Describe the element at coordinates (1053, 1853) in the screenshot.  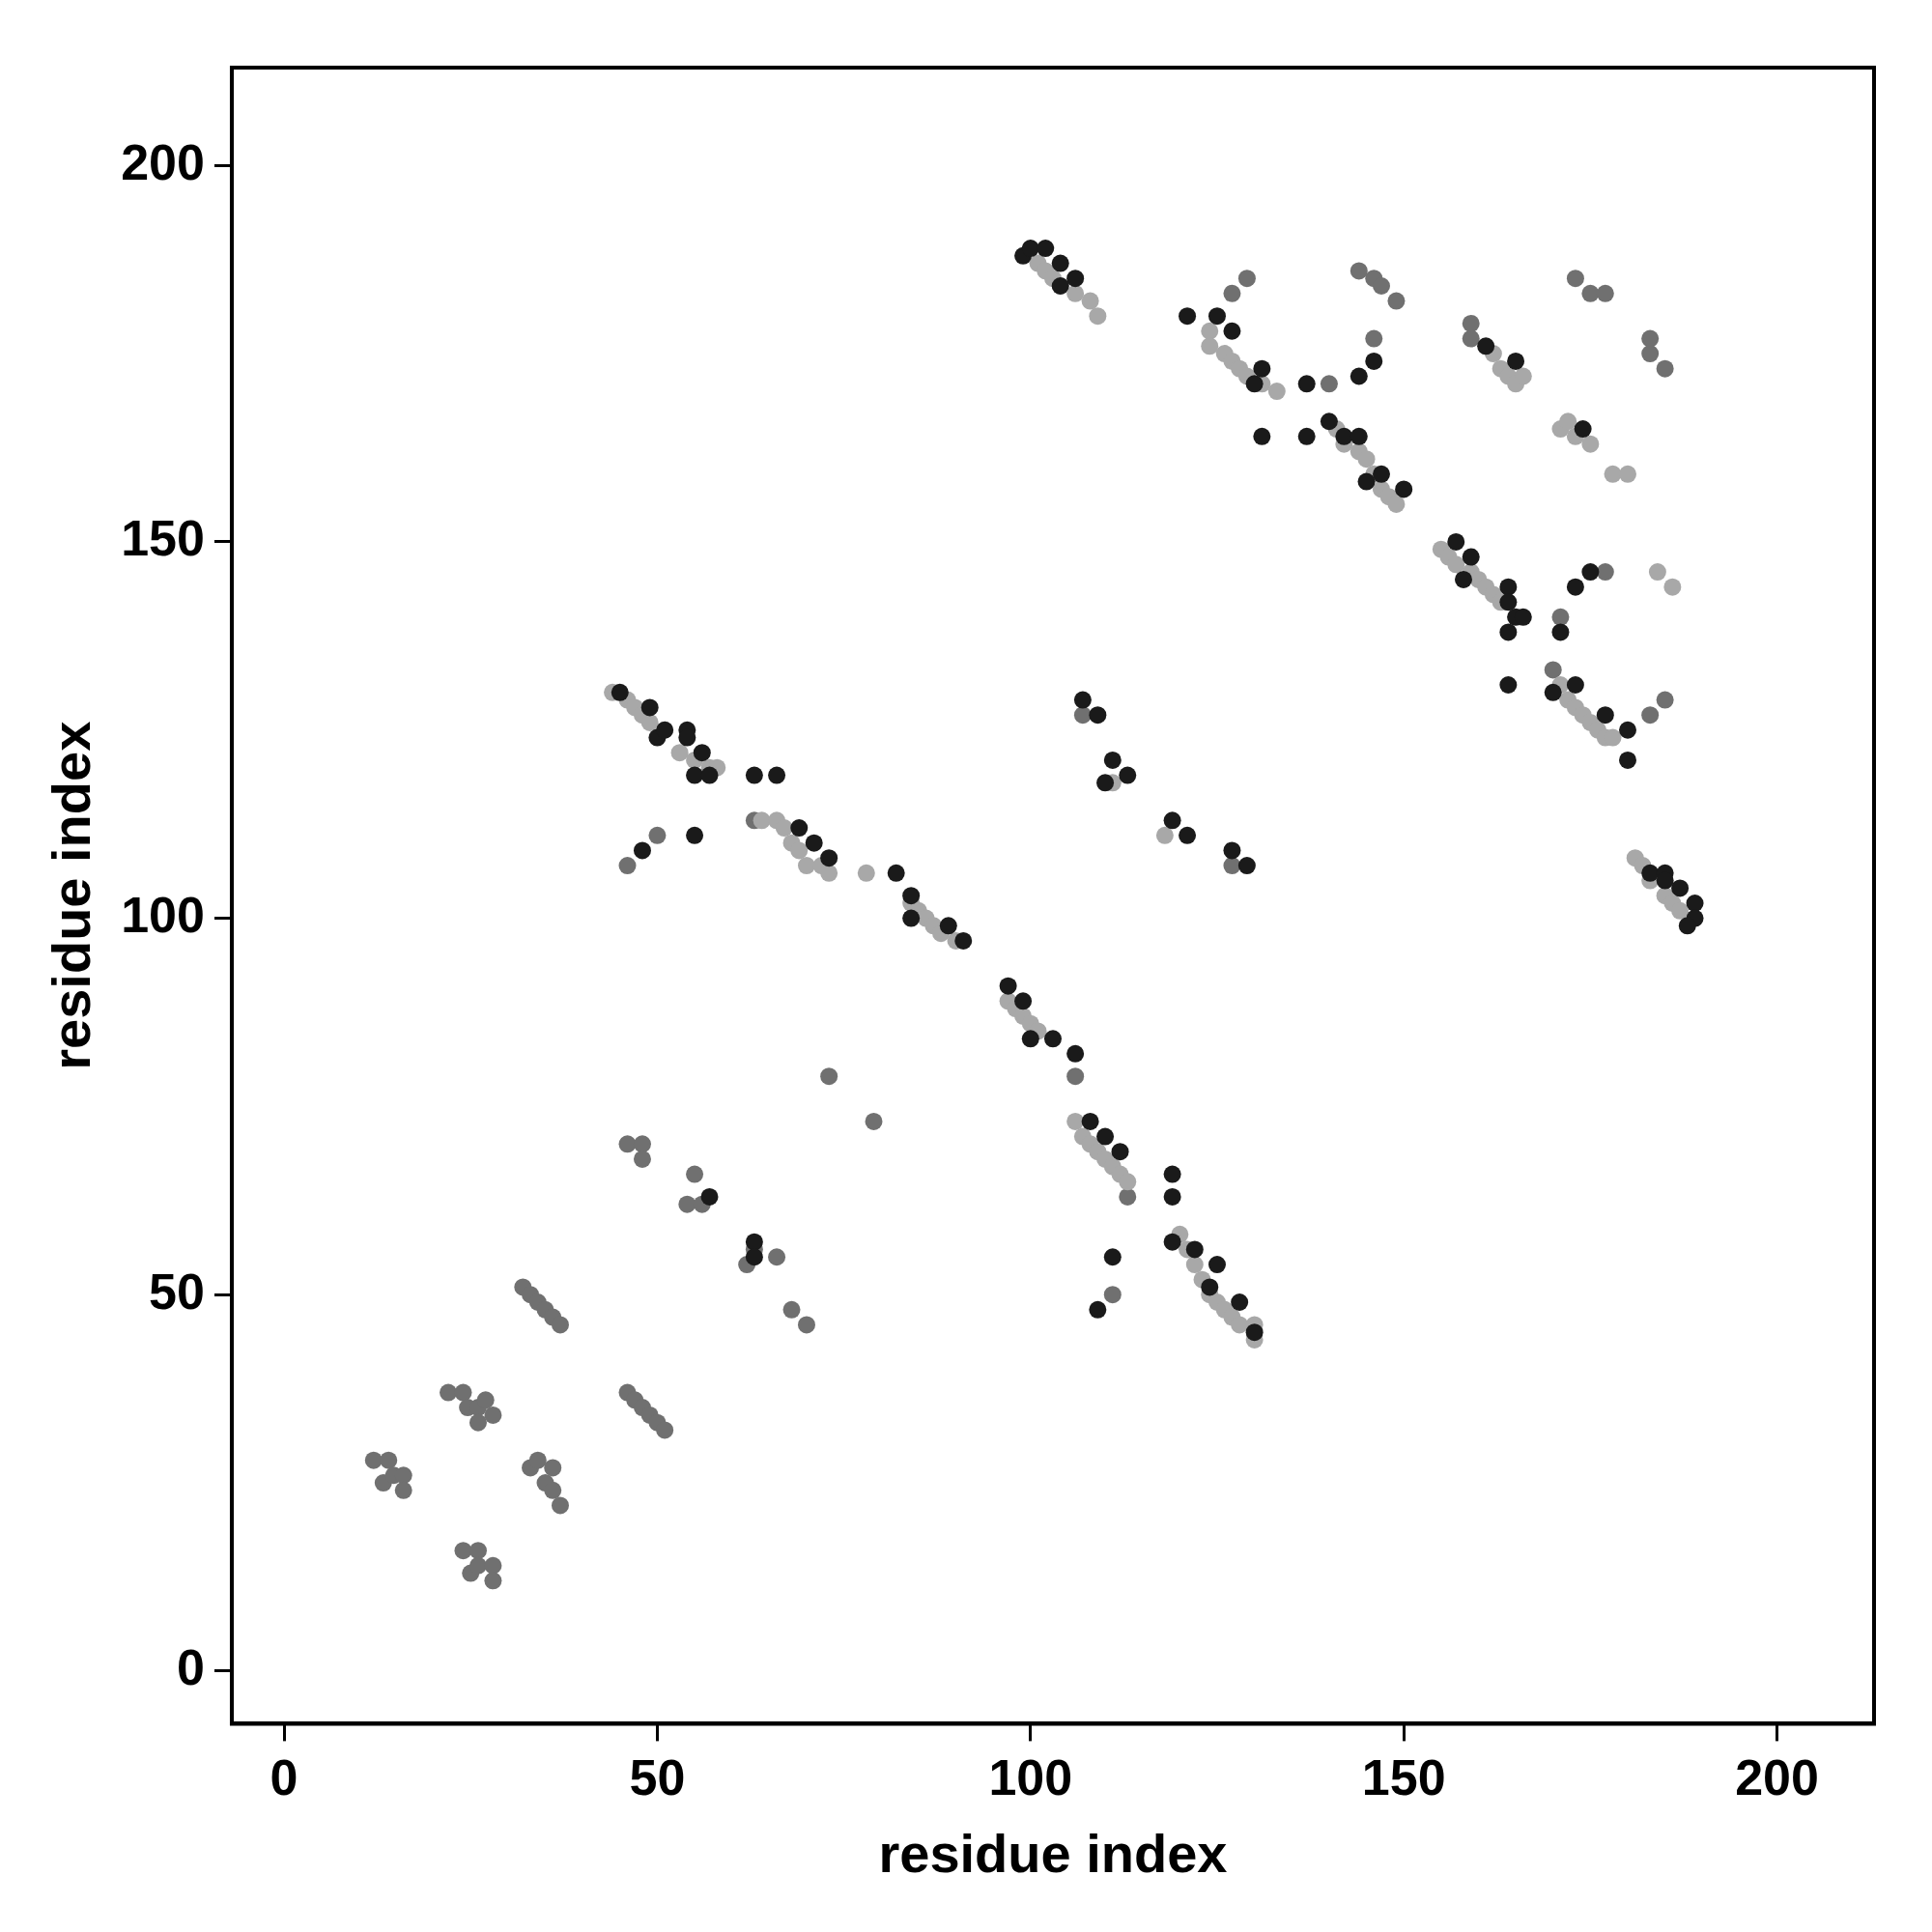
I see `x-axis-title: residue index` at that location.